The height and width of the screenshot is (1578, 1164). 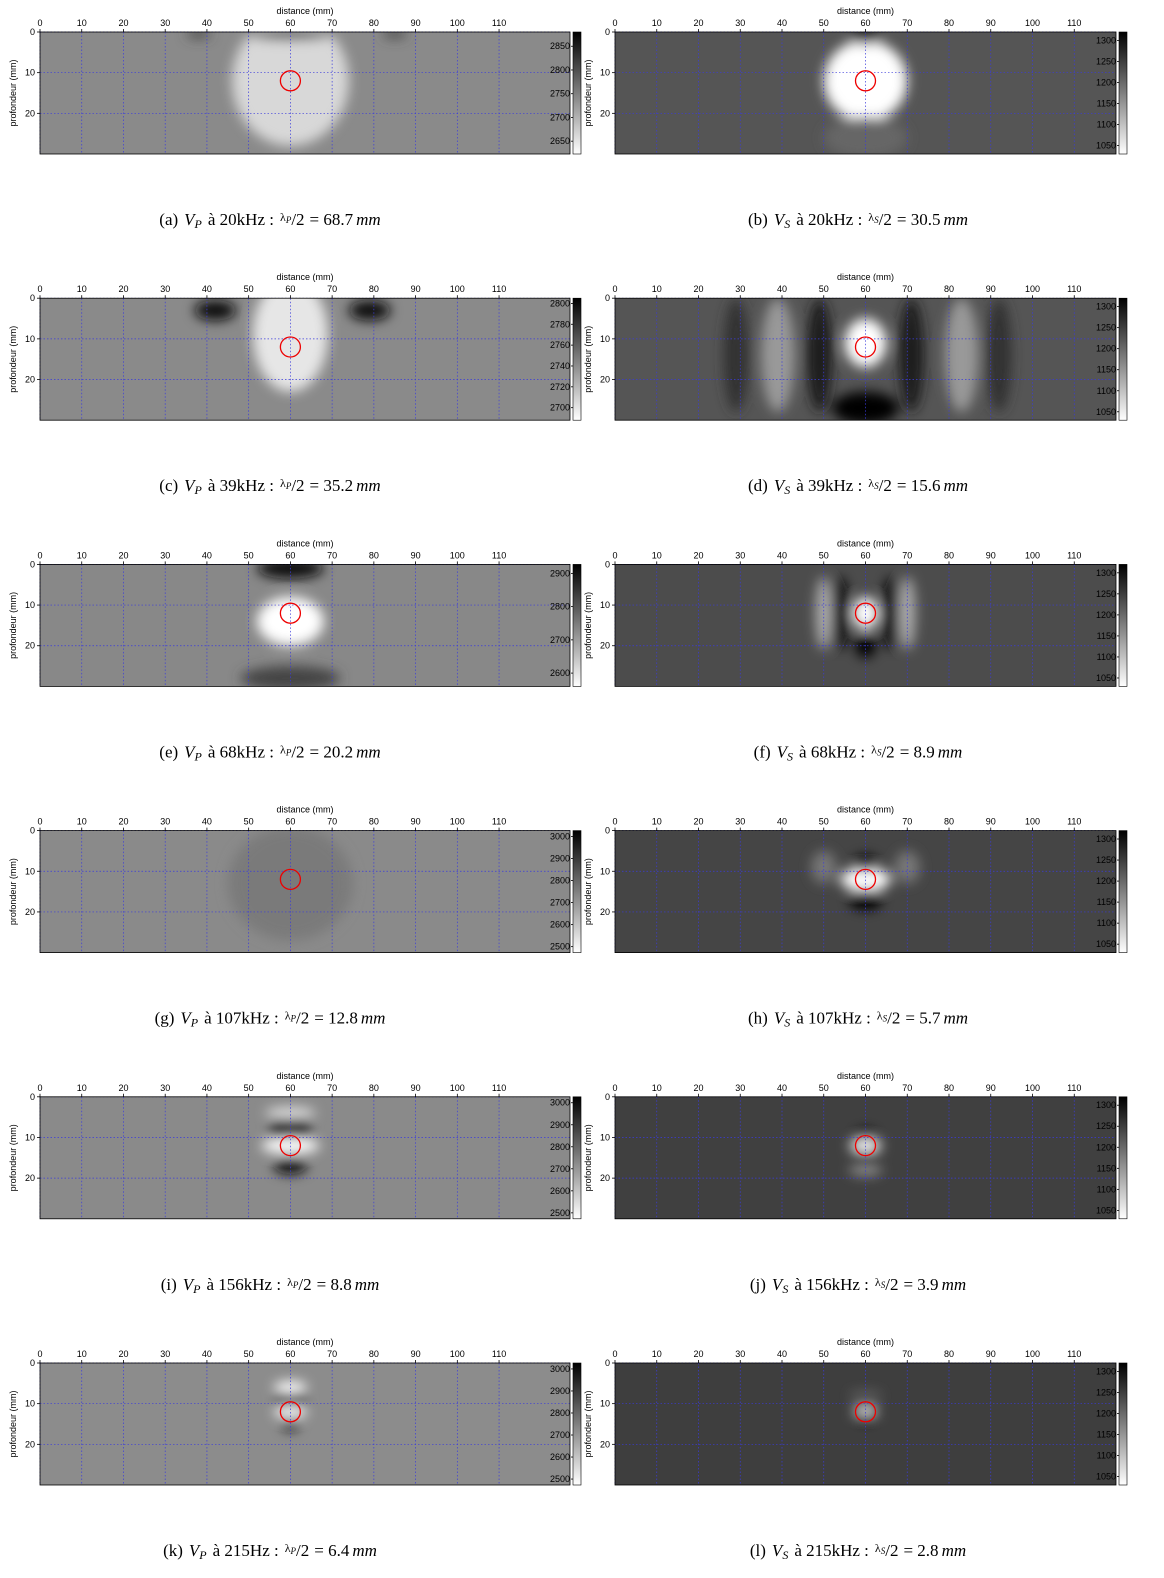 What do you see at coordinates (173, 1550) in the screenshot?
I see `caption-tag: (k)` at bounding box center [173, 1550].